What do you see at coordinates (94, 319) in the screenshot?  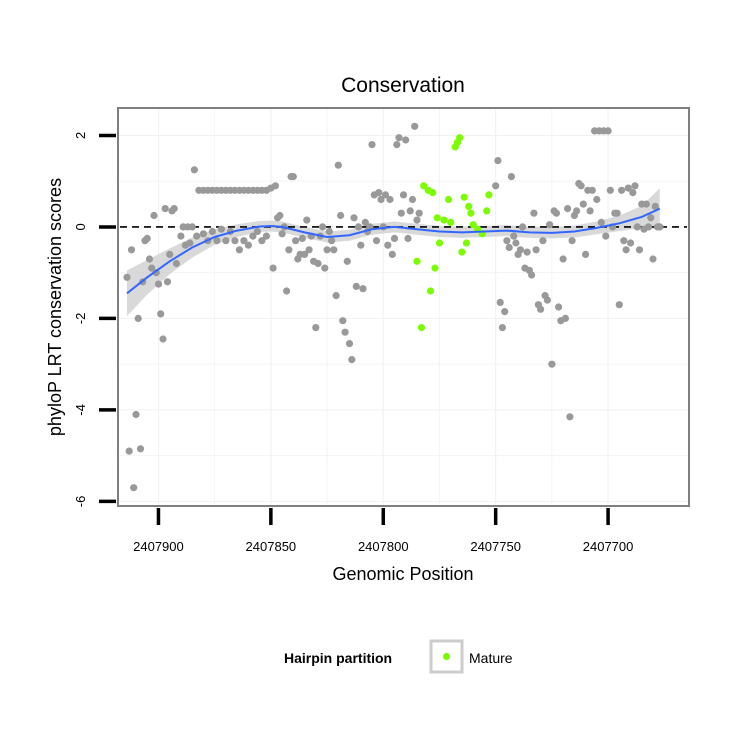 I see `y-axis: -6 -4 -2 0 2` at bounding box center [94, 319].